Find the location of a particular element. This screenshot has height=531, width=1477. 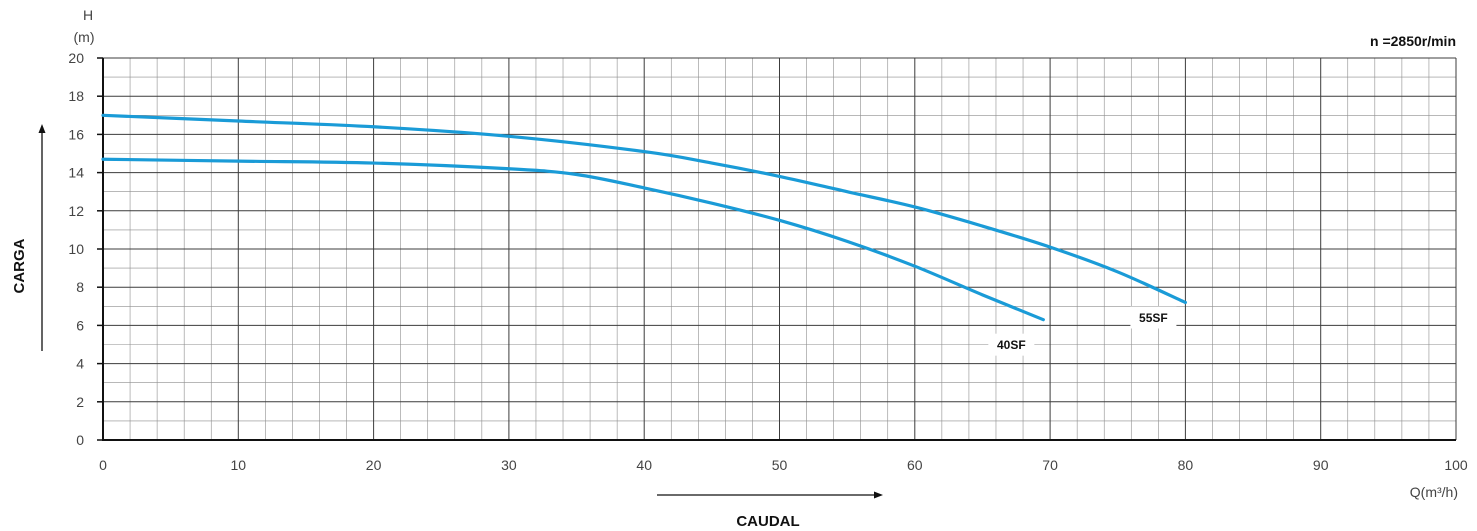

x-tick-label: 0 is located at coordinates (103, 465).